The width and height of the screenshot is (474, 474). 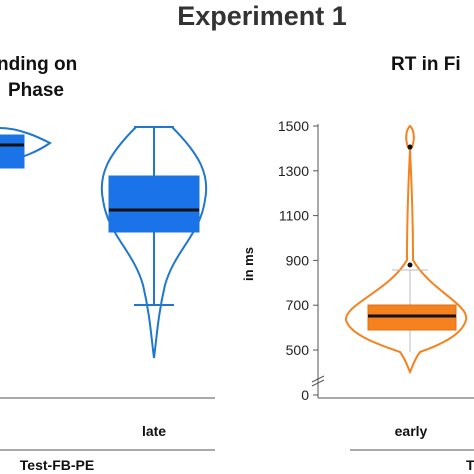 What do you see at coordinates (298, 350) in the screenshot?
I see `y-tick-label: 500` at bounding box center [298, 350].